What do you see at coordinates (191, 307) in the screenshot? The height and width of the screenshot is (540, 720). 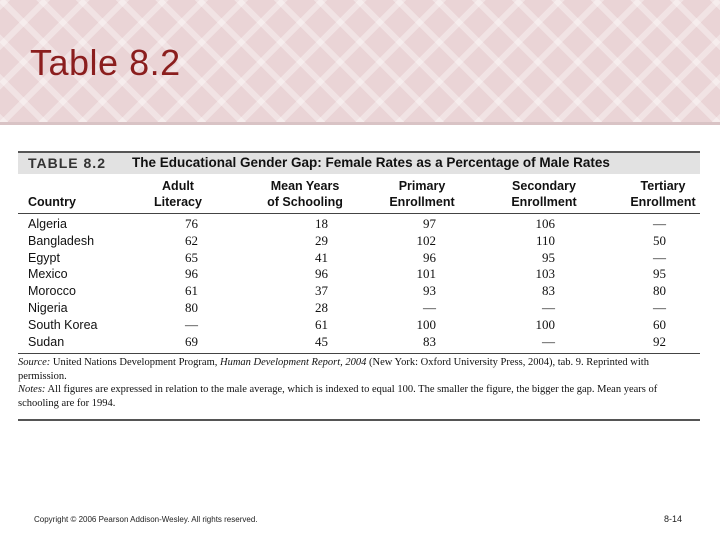 I see `cell-literacy: 80` at bounding box center [191, 307].